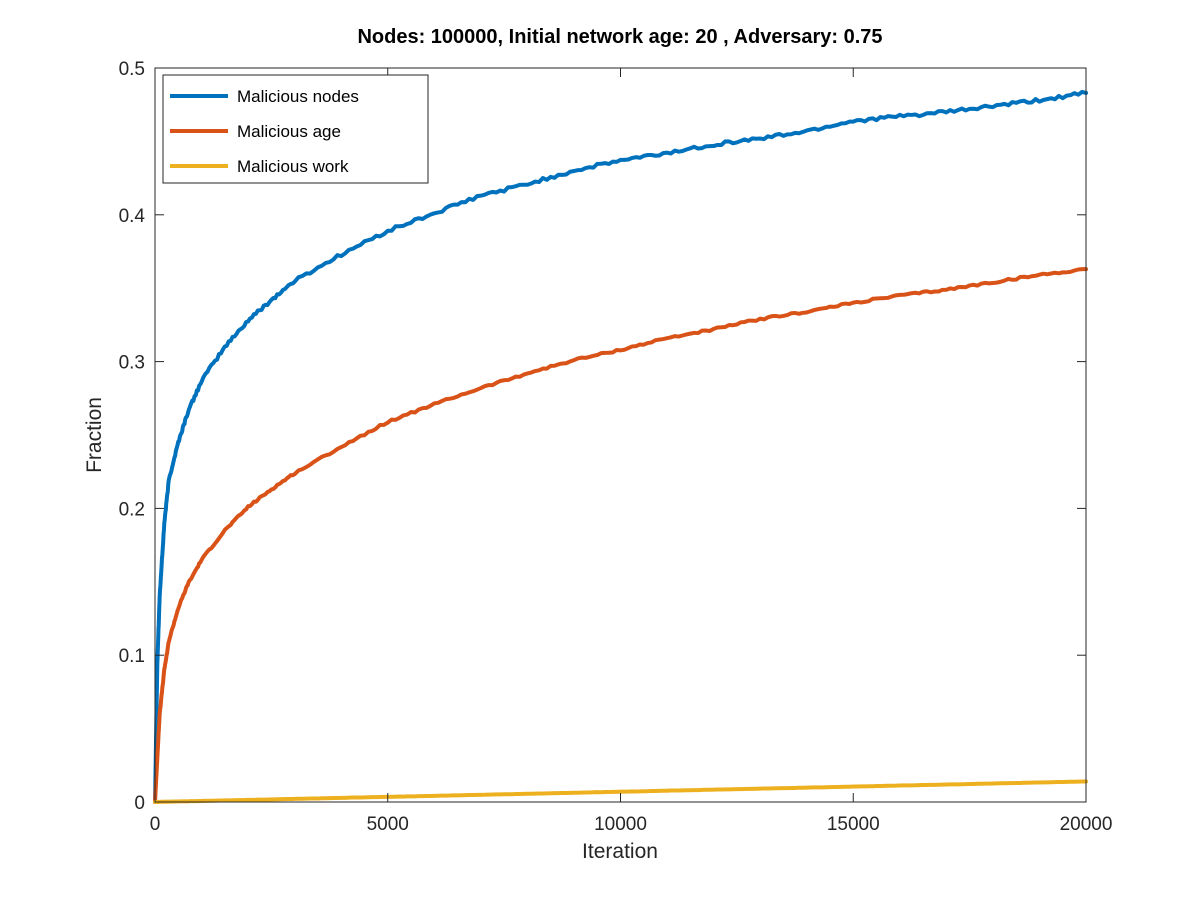  What do you see at coordinates (132, 216) in the screenshot?
I see `y-tick-label: 0.4` at bounding box center [132, 216].